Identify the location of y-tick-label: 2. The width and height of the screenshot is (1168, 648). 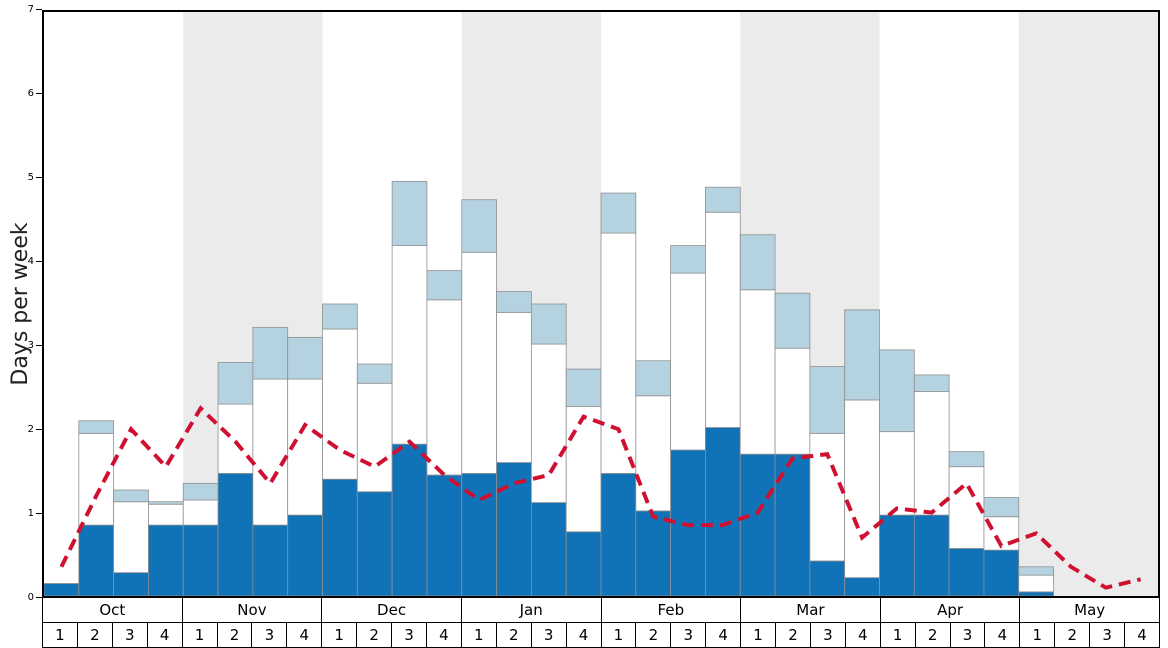
(30, 429).